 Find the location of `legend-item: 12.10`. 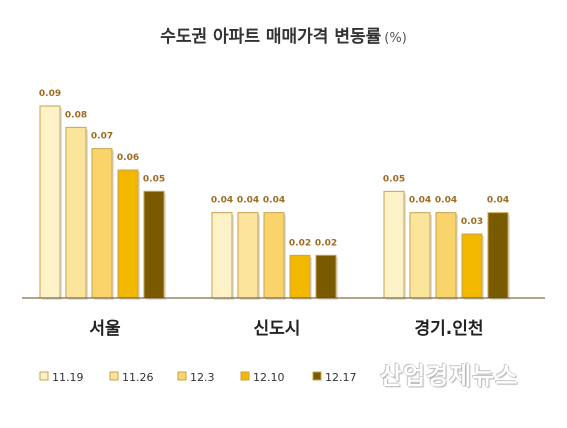

legend-item: 12.10 is located at coordinates (262, 377).